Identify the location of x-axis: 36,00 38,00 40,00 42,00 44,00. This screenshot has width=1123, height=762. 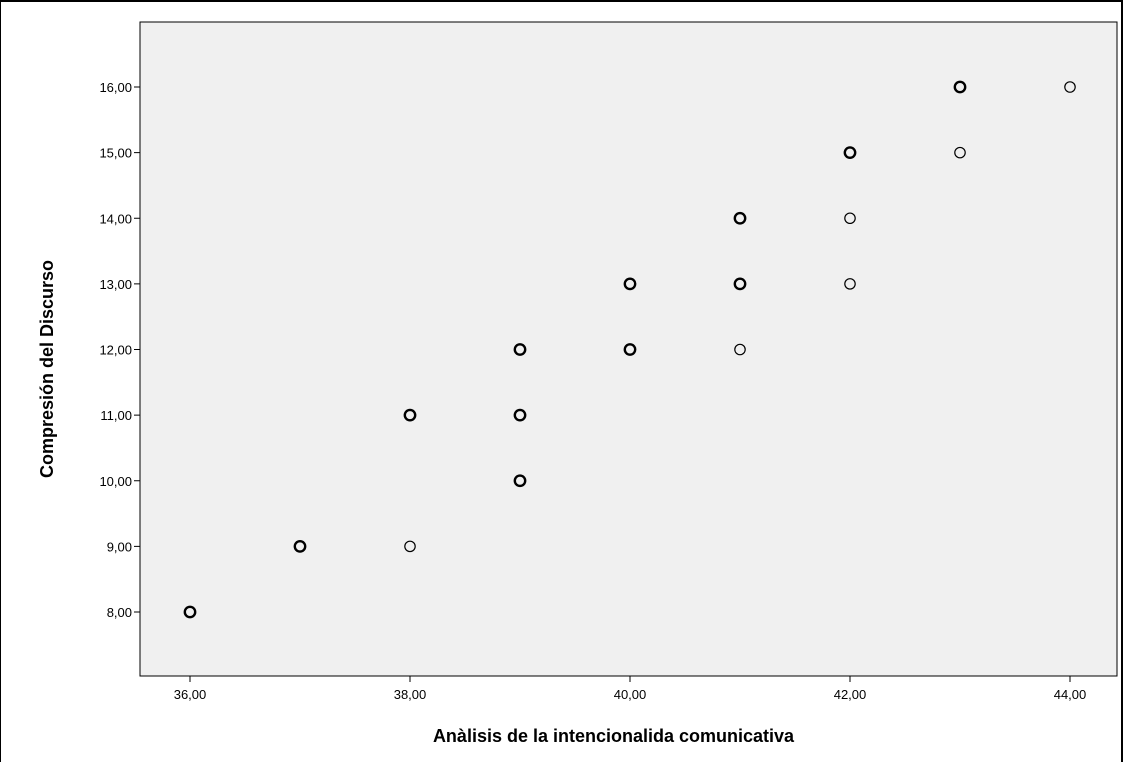
(630, 689).